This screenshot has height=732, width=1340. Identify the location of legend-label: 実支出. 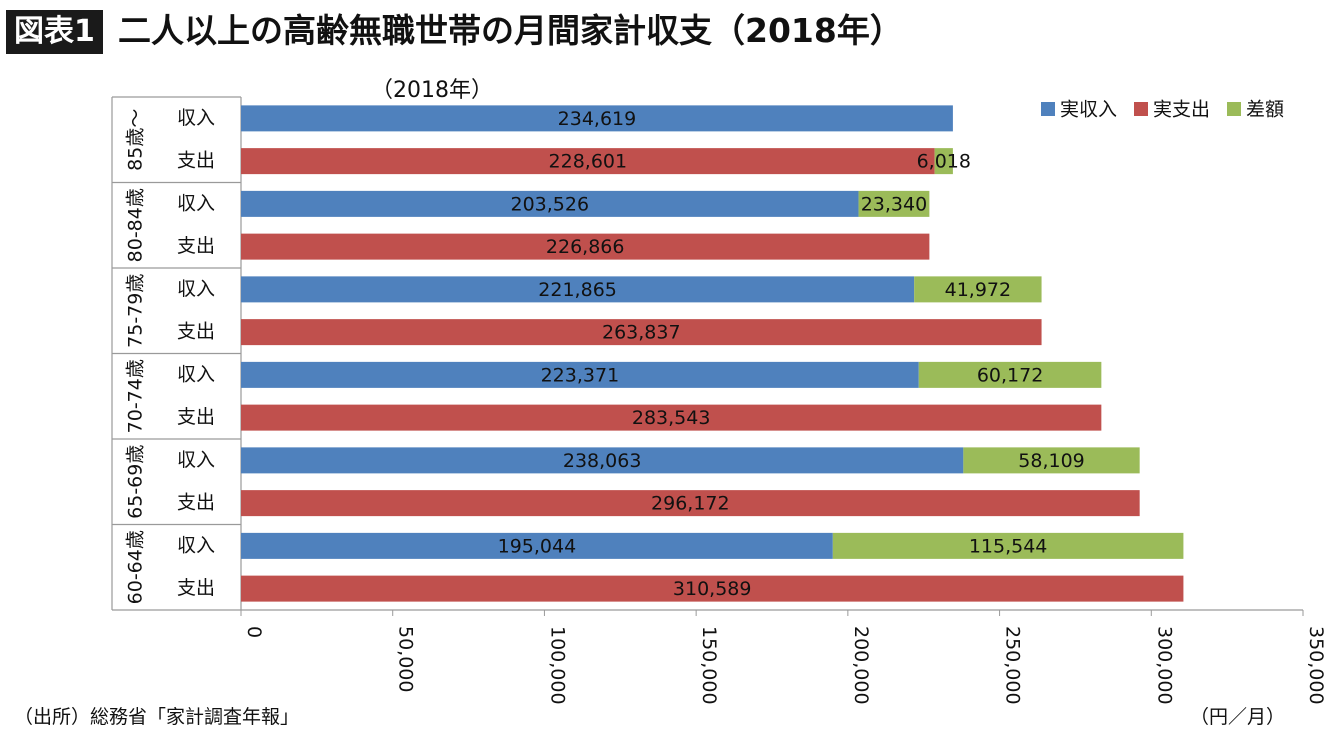
(1181, 110).